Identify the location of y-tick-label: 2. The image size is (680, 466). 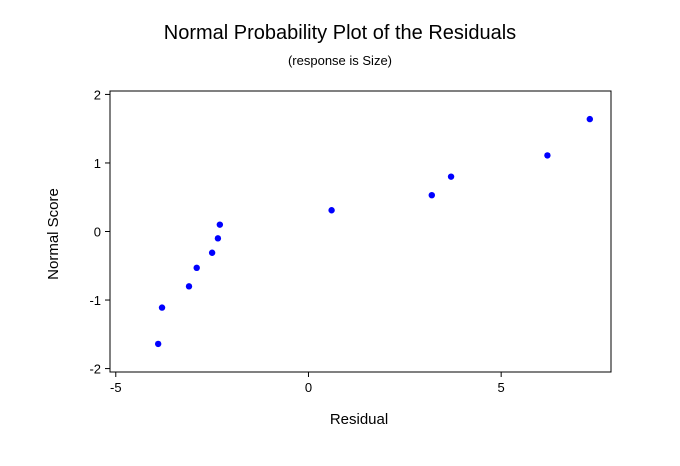
(97, 94).